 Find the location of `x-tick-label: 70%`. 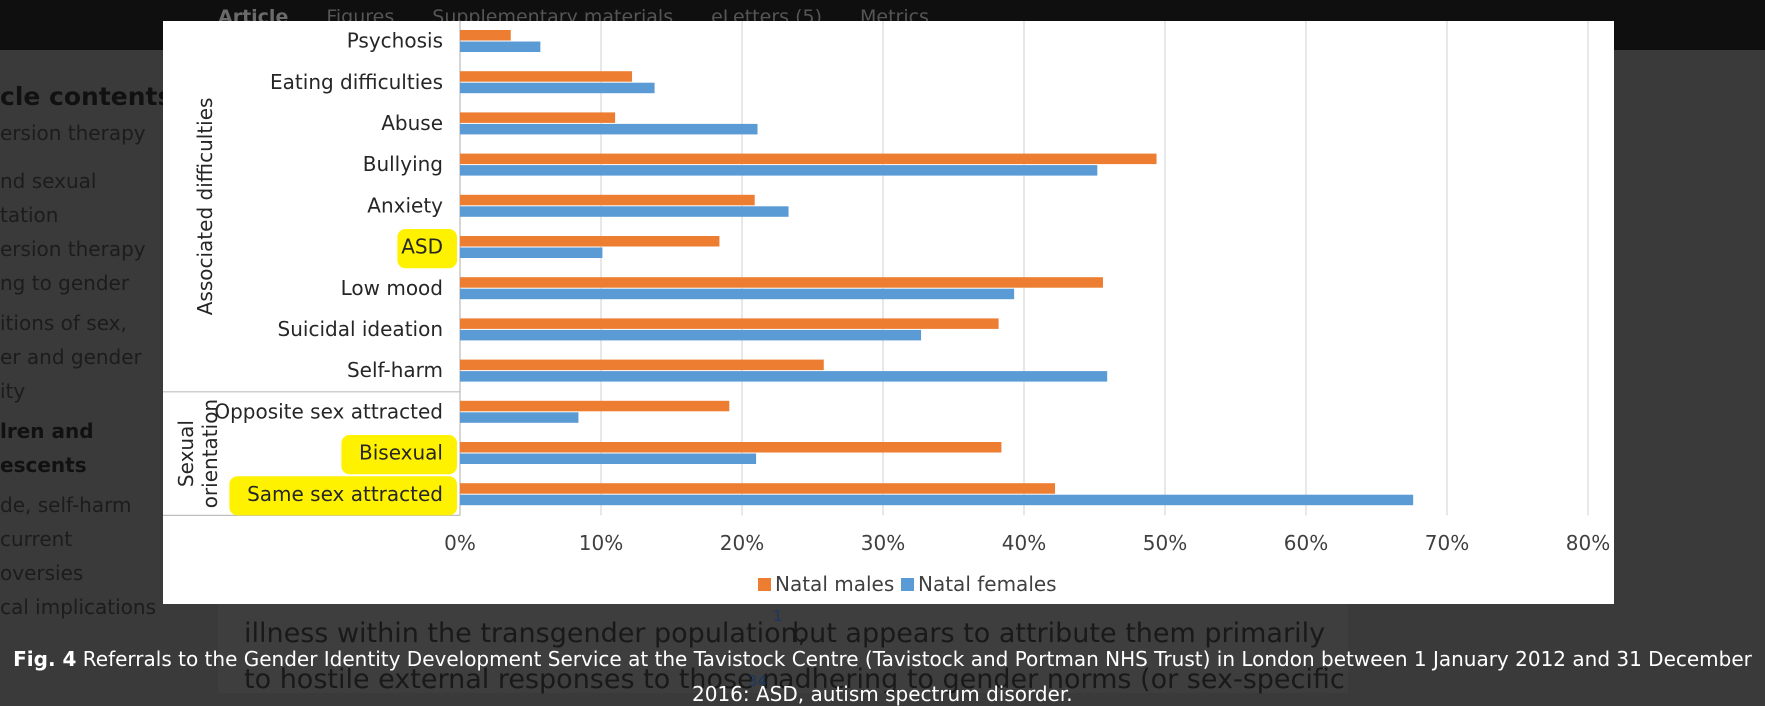

x-tick-label: 70% is located at coordinates (1447, 543).